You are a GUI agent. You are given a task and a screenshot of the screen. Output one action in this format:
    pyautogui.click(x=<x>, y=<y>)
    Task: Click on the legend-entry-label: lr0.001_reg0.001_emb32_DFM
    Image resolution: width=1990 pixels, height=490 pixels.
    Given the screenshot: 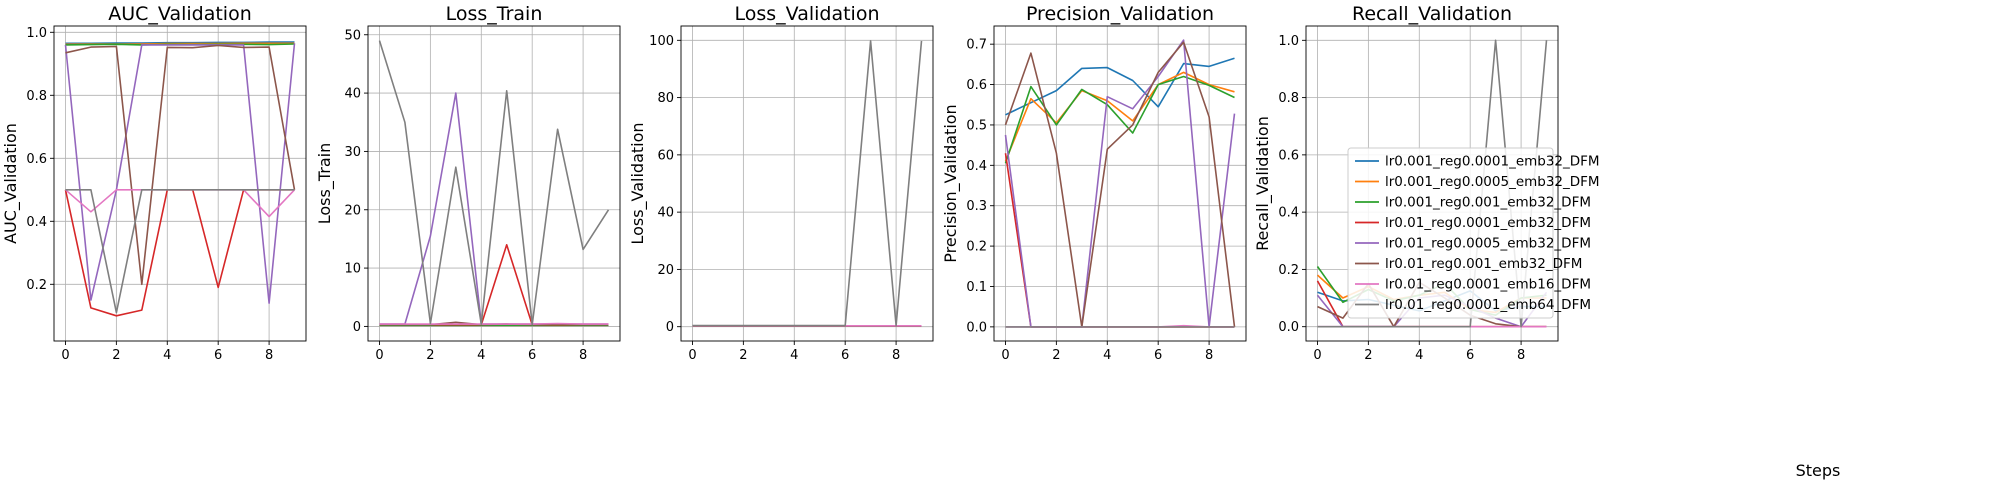 What is the action you would take?
    pyautogui.click(x=1488, y=203)
    